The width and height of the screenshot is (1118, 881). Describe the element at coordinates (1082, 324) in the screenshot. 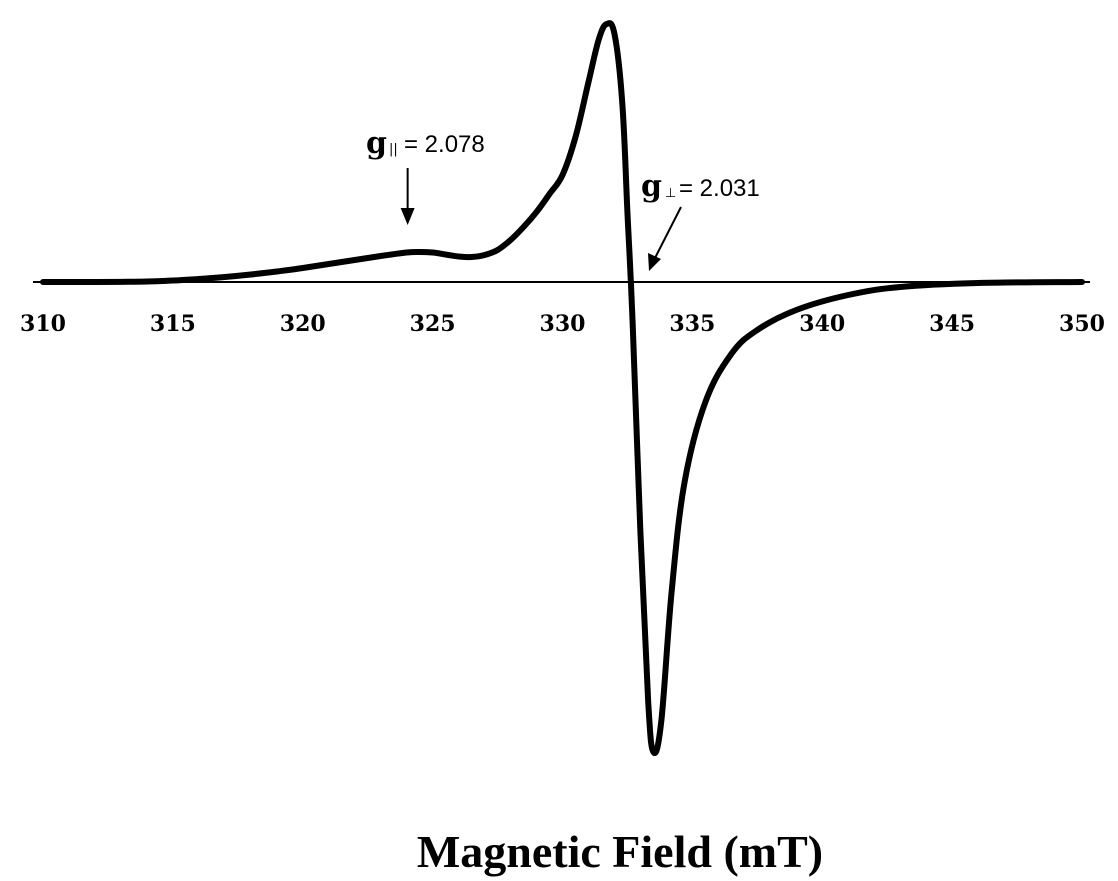

I see `x-tick-label: 350` at that location.